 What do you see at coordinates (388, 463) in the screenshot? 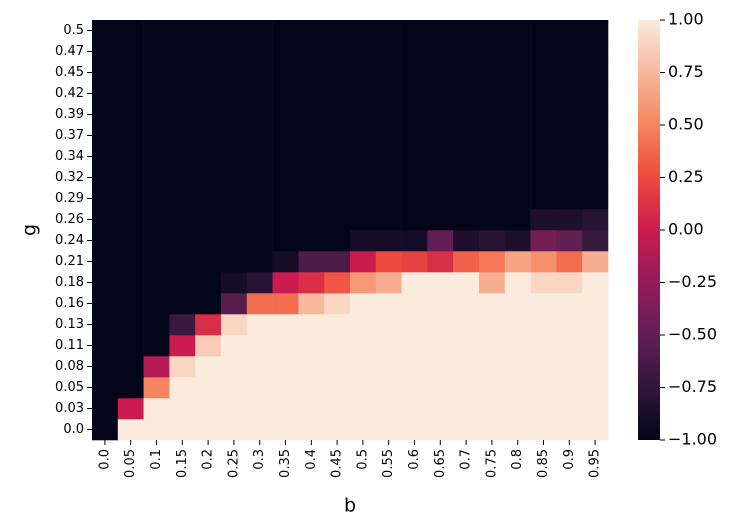
I see `x-tick-label: 0.55` at bounding box center [388, 463].